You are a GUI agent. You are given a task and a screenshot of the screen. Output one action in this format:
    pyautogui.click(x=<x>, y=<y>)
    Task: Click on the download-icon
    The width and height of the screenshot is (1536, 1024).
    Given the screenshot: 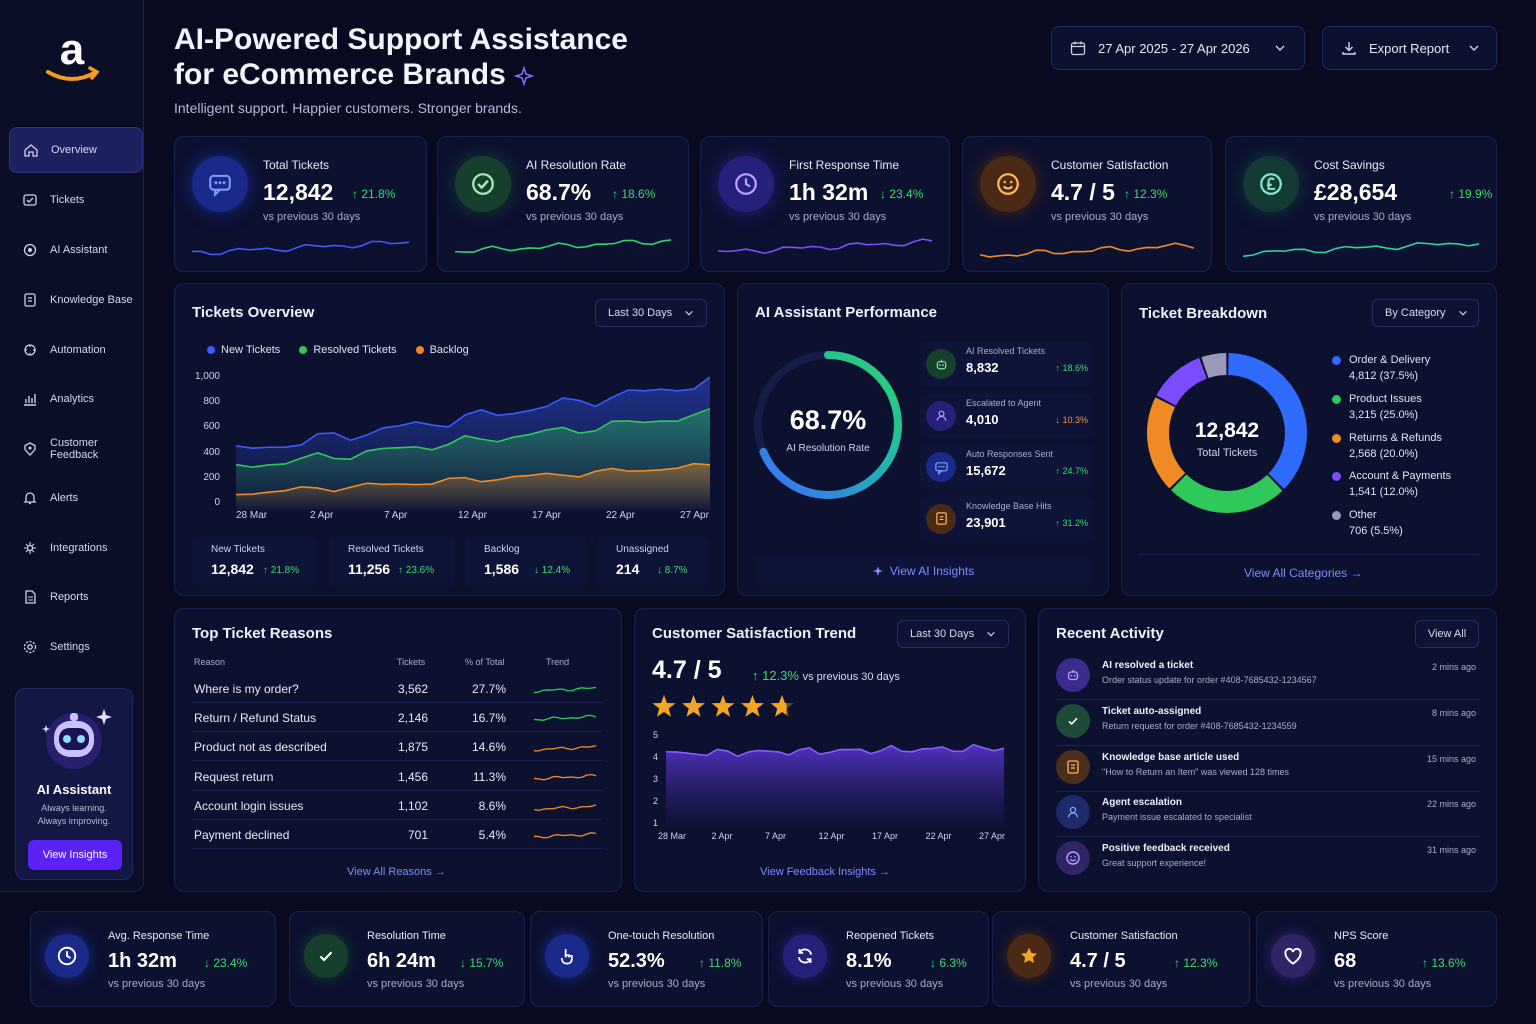 What is the action you would take?
    pyautogui.click(x=1349, y=48)
    